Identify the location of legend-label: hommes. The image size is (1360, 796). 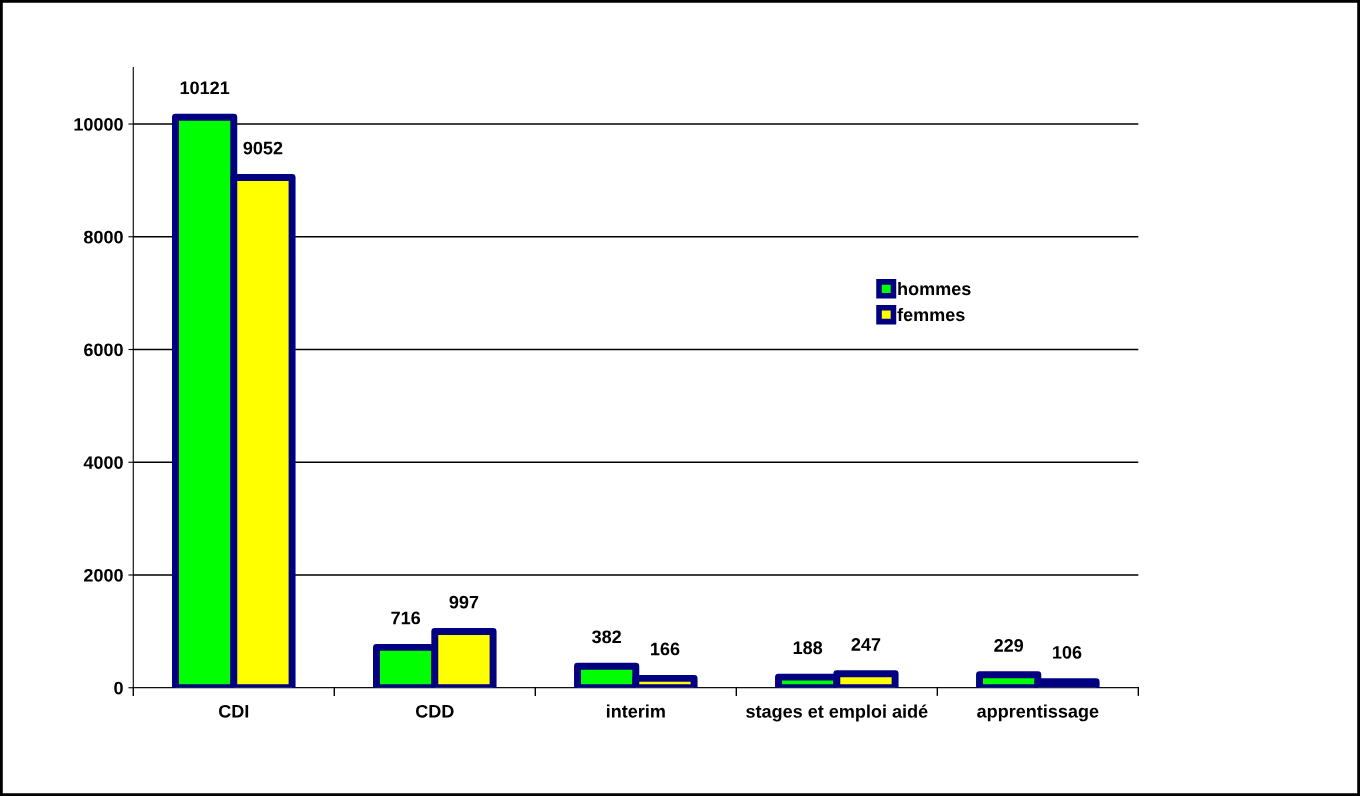
(934, 288).